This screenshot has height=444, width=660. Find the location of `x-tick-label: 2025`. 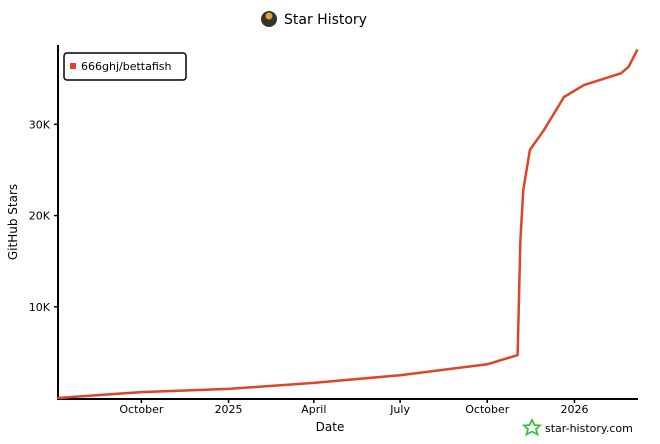

x-tick-label: 2025 is located at coordinates (229, 409).